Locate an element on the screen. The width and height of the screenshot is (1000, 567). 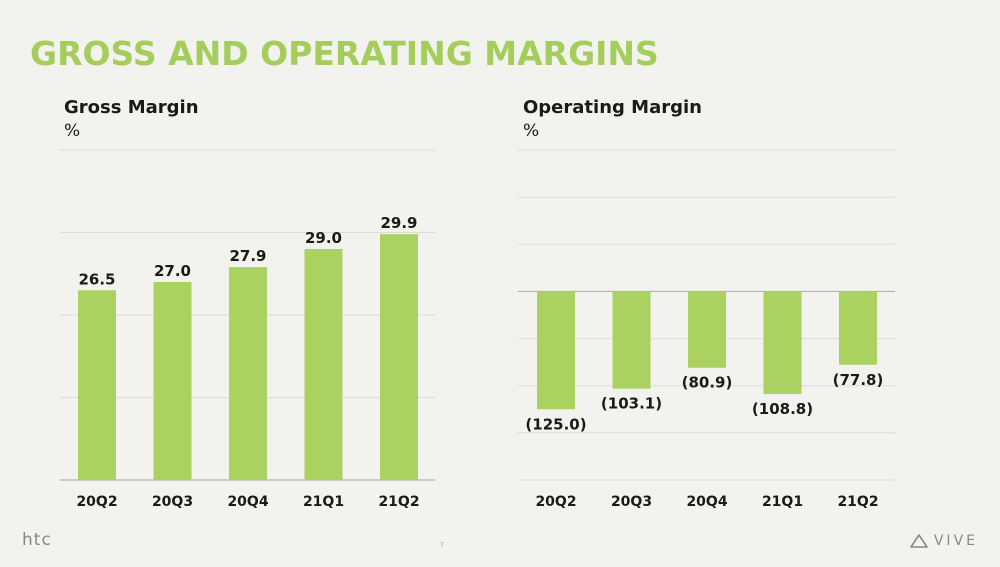
gross-data-label-21q2: 29.9 is located at coordinates (398, 223).